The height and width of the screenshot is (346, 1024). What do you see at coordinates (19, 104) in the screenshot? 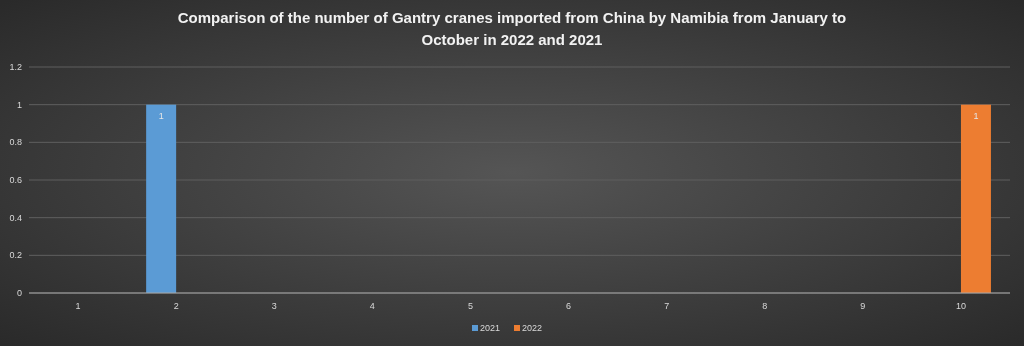
I see `y-tick-label: 1` at bounding box center [19, 104].